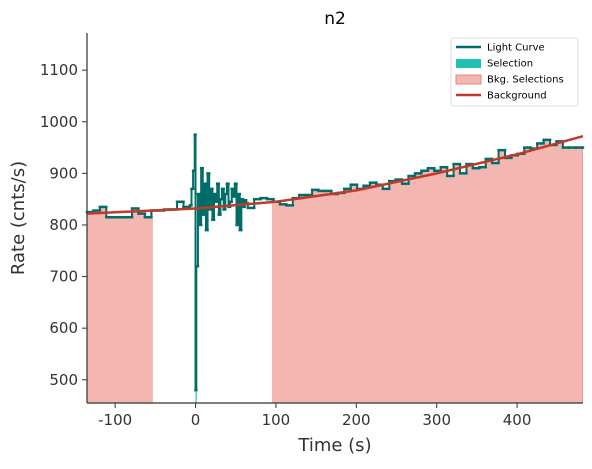  Describe the element at coordinates (356, 420) in the screenshot. I see `x-tick-label: 200` at that location.